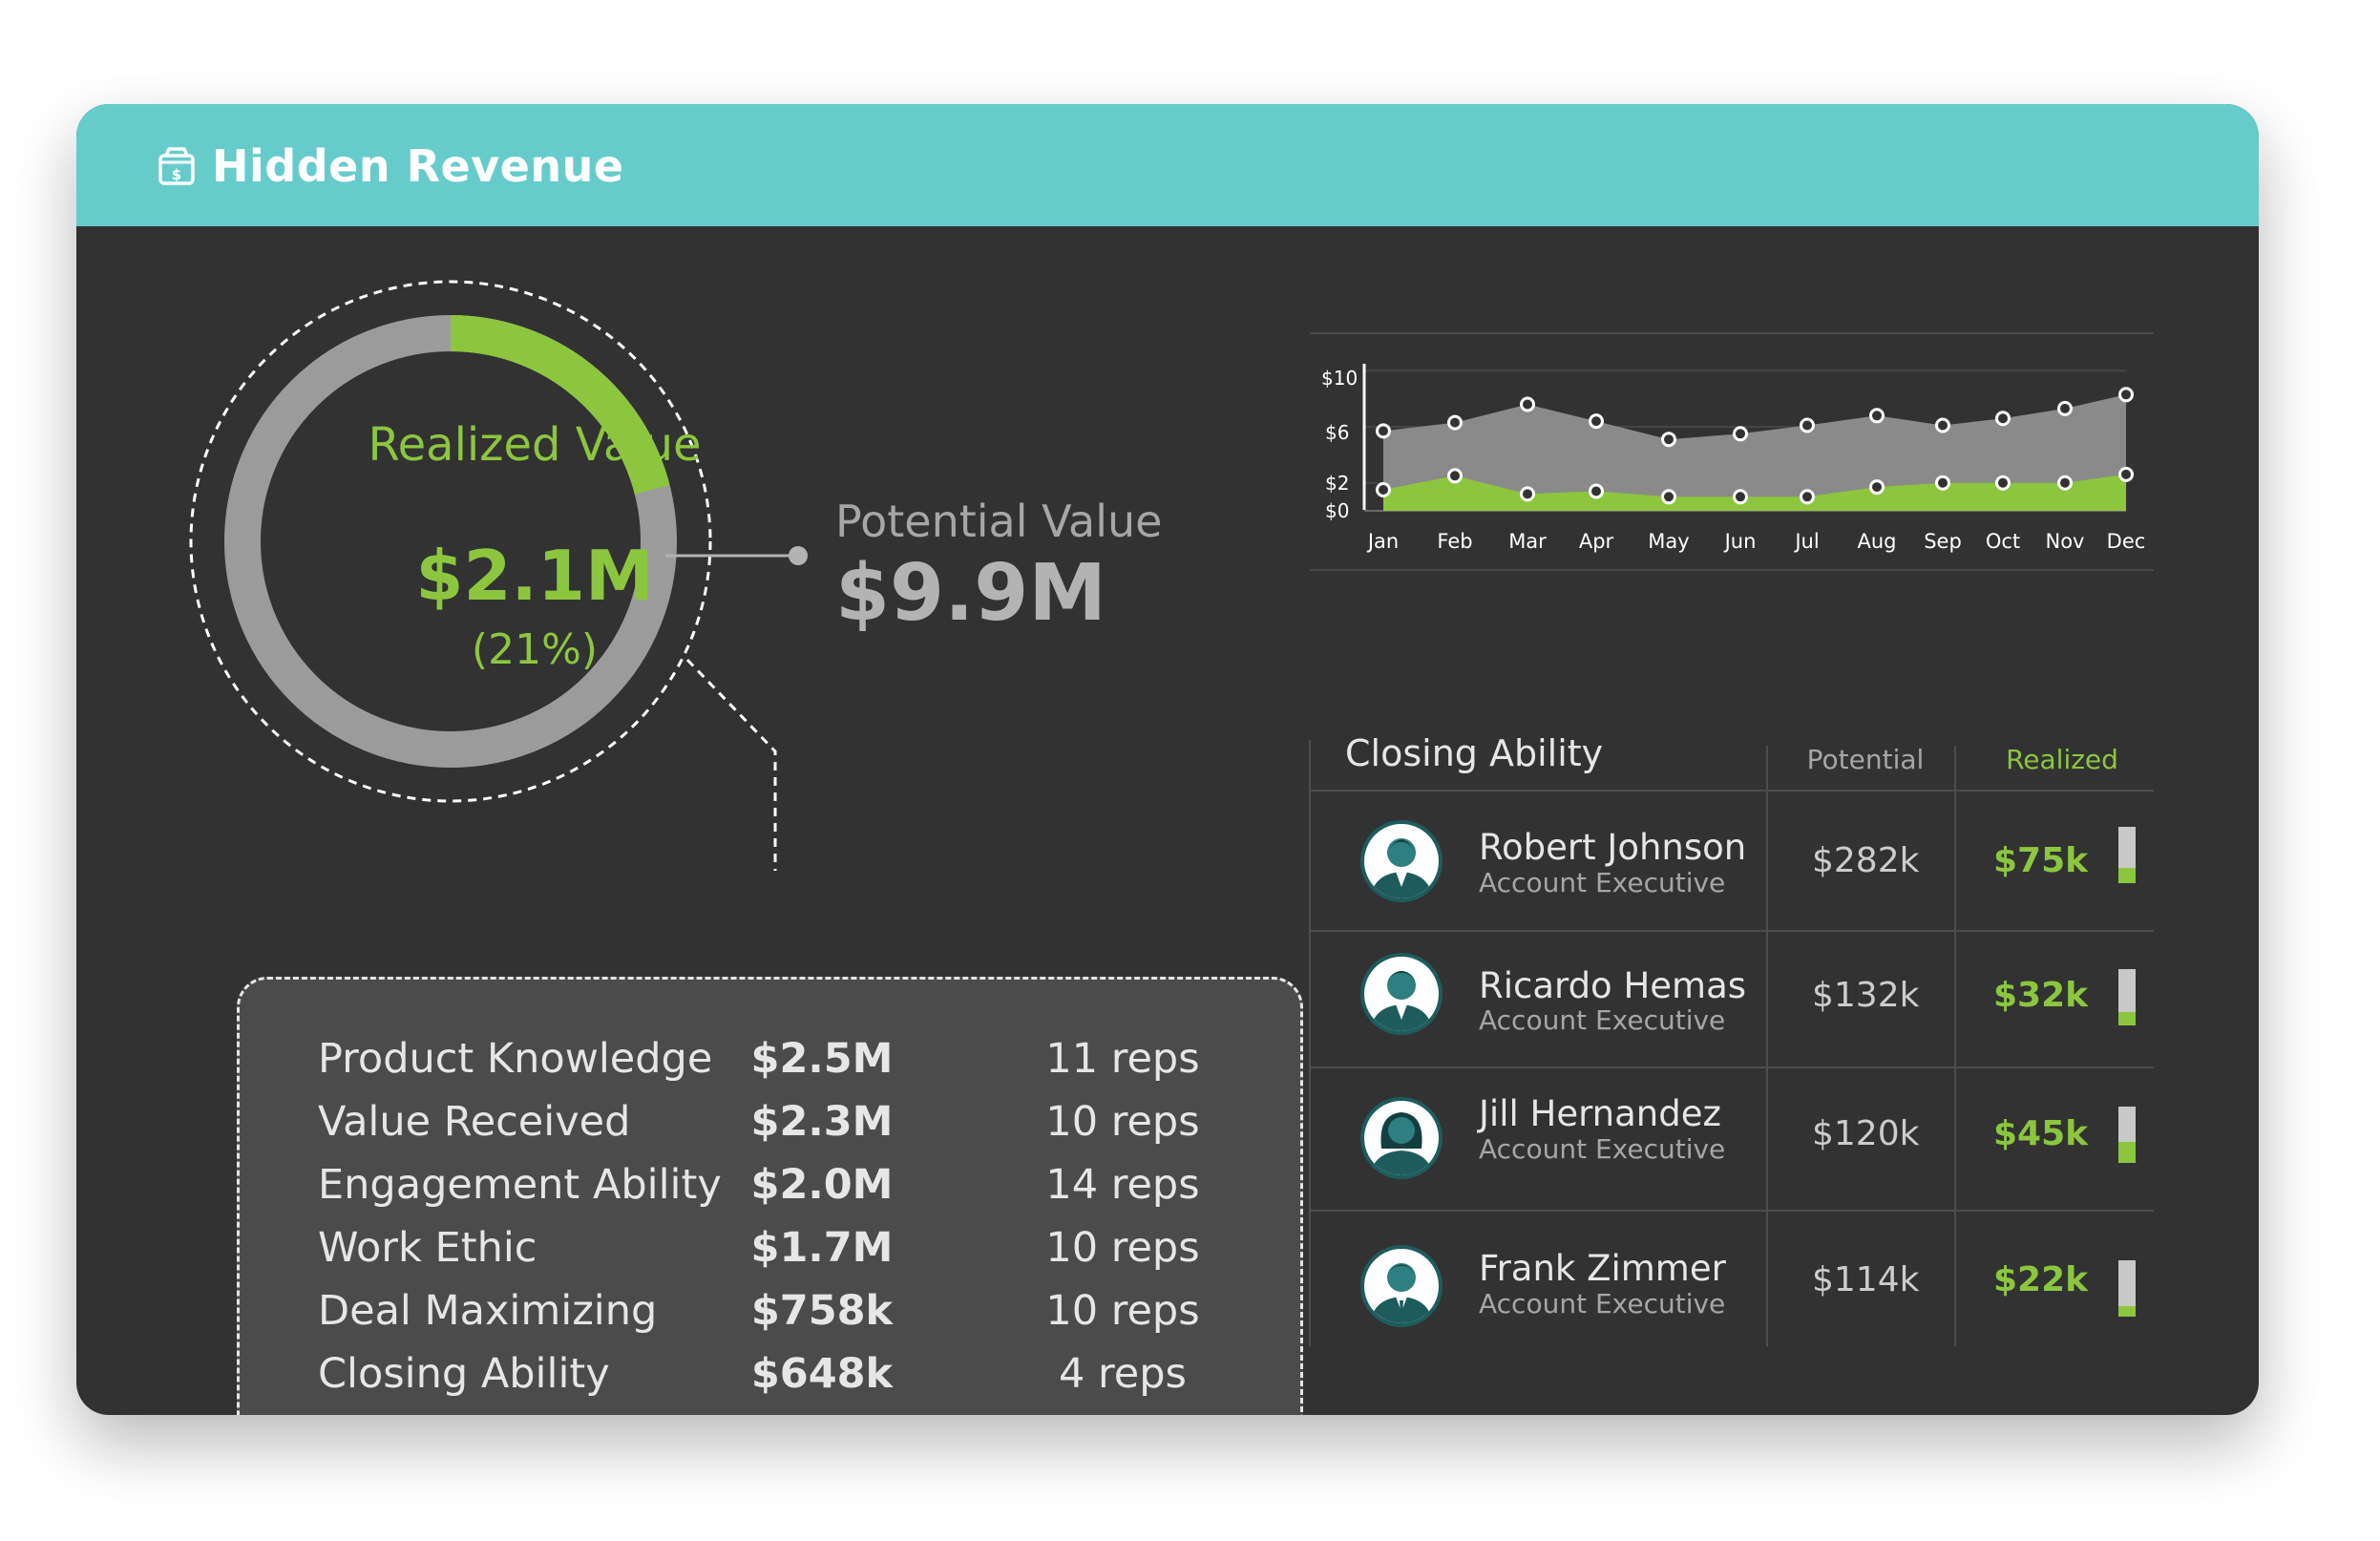 The width and height of the screenshot is (2380, 1541). Describe the element at coordinates (1596, 541) in the screenshot. I see `x-tick-label: Apr` at that location.